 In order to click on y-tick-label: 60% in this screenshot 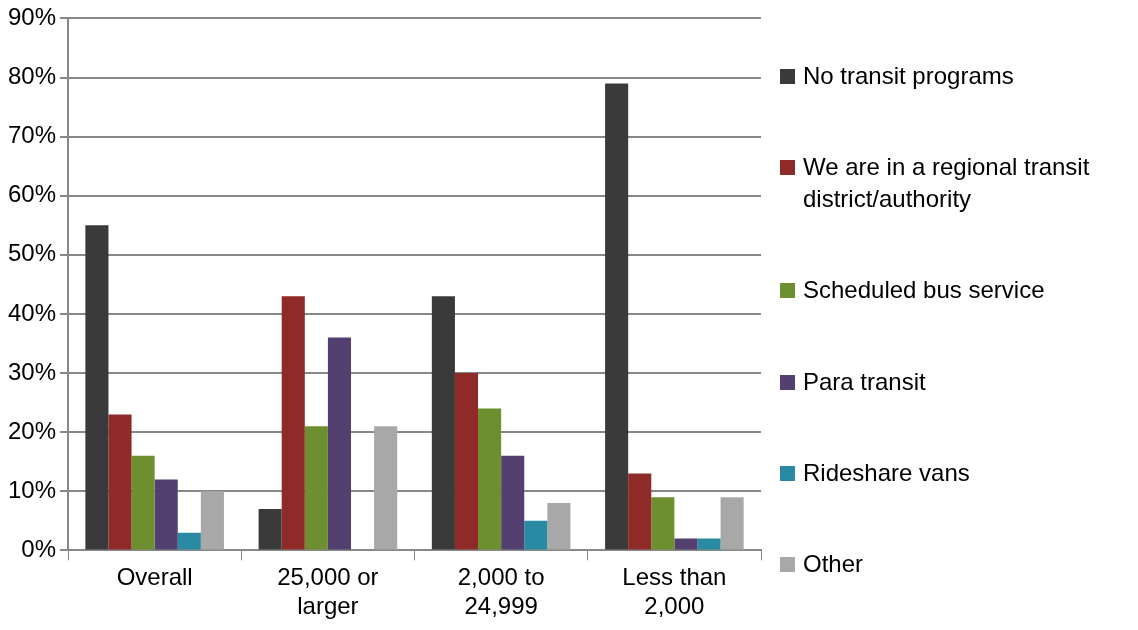, I will do `click(32, 194)`.